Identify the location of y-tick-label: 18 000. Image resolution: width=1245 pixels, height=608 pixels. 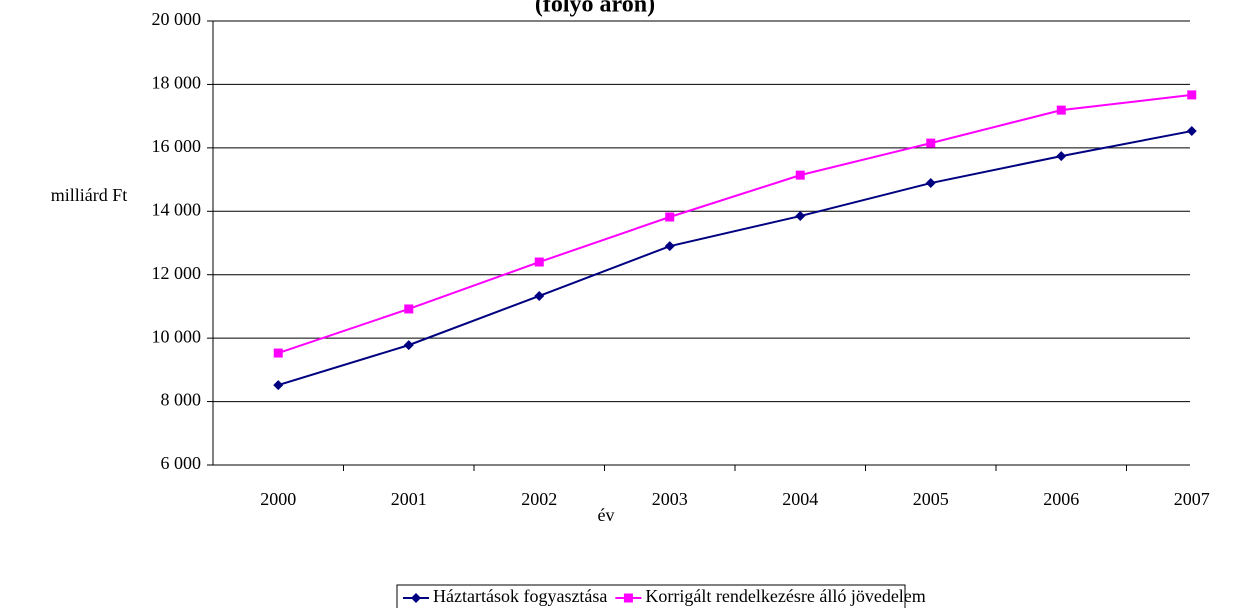
(177, 83).